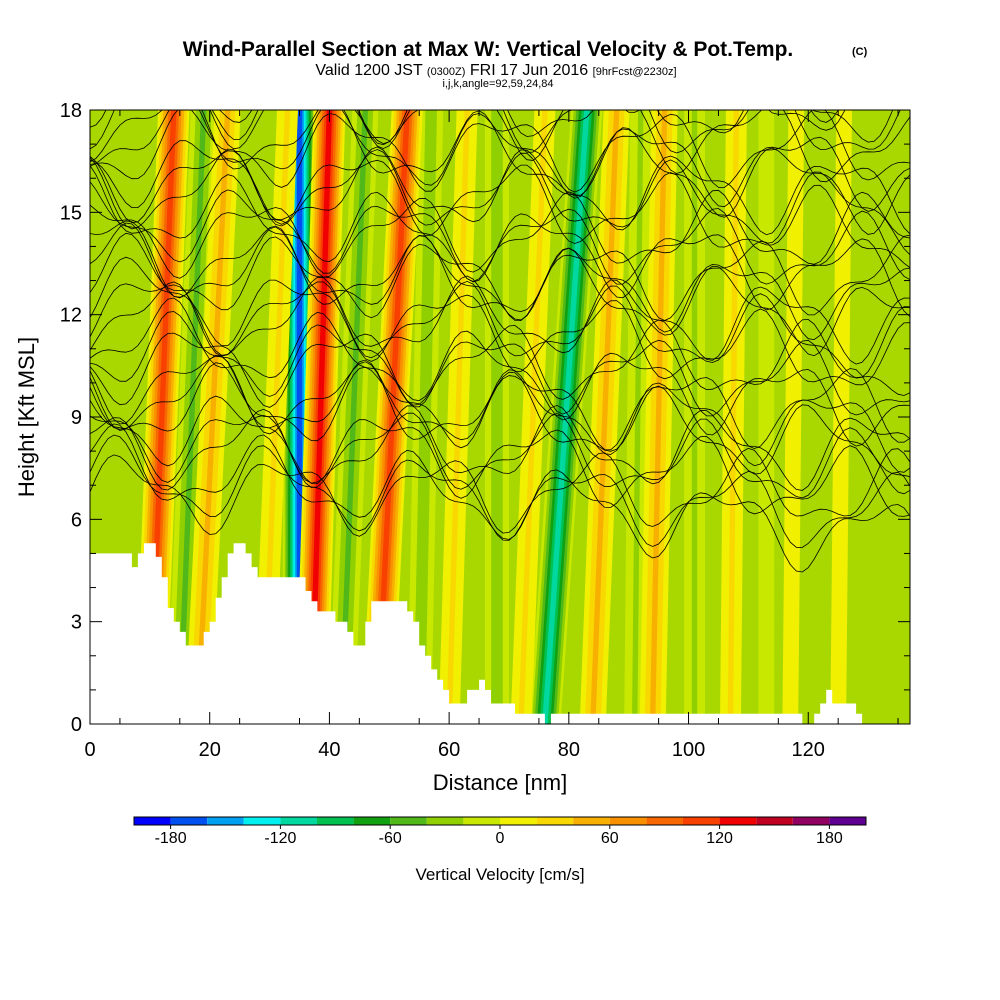  I want to click on subtitle-date: FRI 17 Jun 2016, so click(529, 70).